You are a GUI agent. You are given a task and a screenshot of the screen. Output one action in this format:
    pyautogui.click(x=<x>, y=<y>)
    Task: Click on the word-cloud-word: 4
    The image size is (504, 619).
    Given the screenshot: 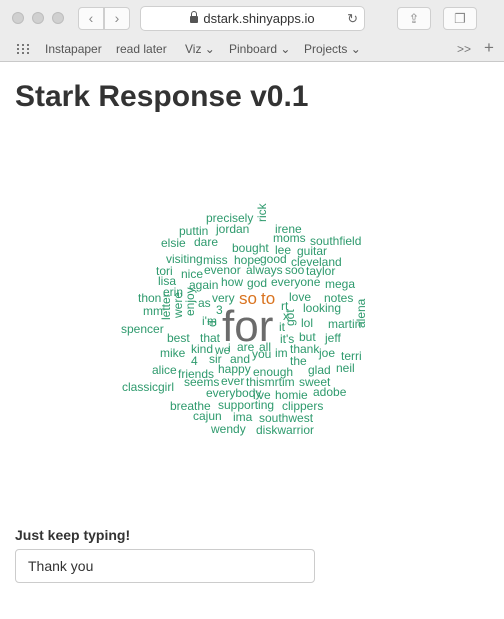 What is the action you would take?
    pyautogui.click(x=194, y=361)
    